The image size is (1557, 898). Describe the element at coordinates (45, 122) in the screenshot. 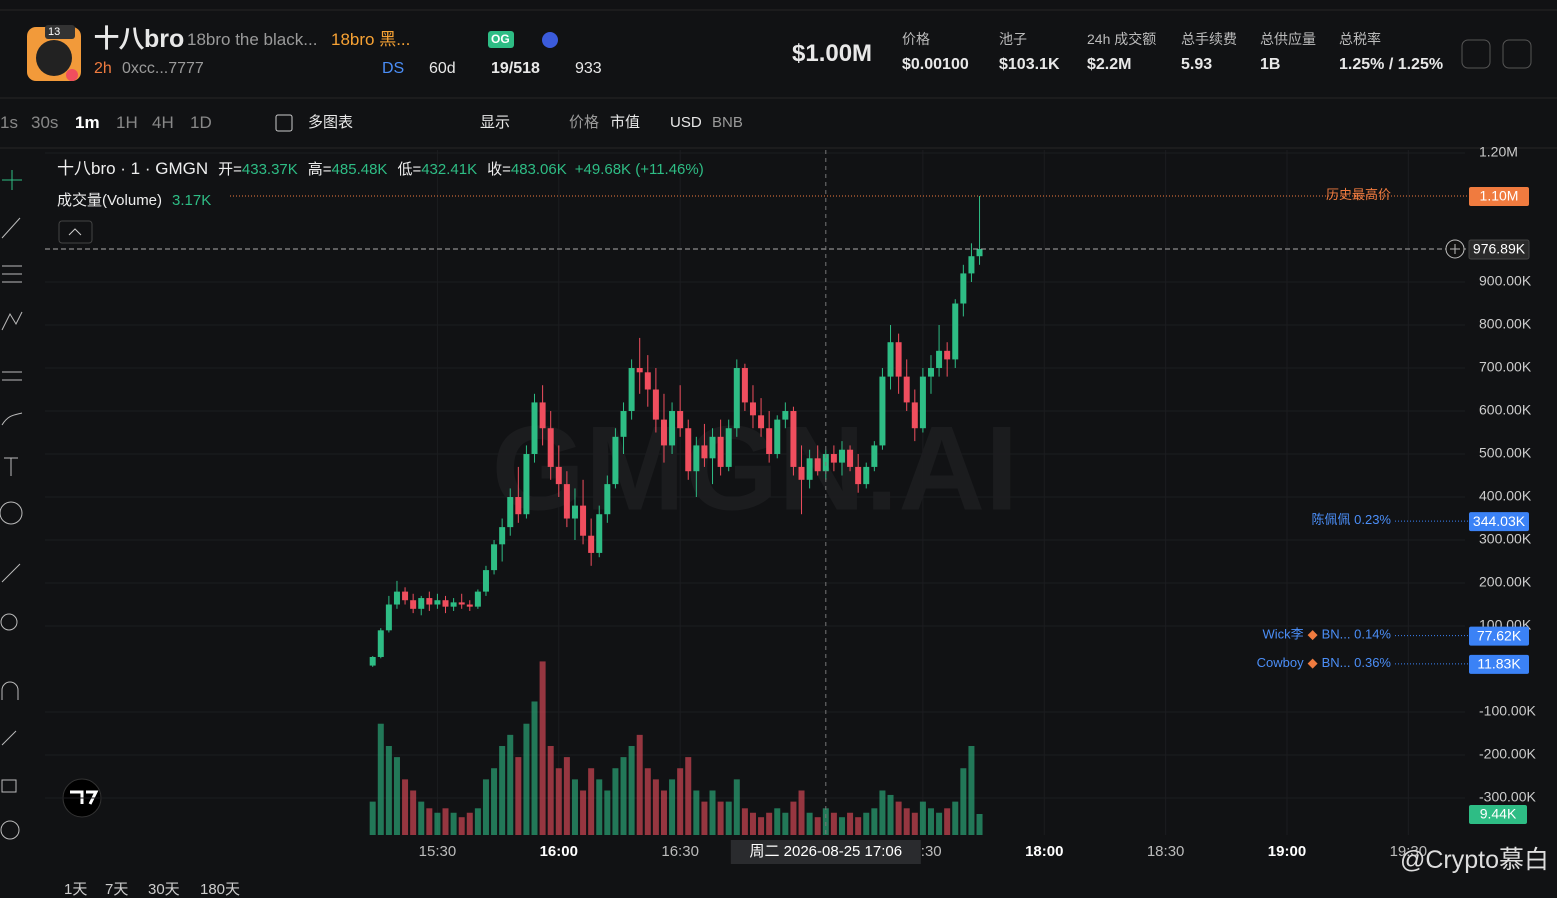

I see `interval: 30s` at that location.